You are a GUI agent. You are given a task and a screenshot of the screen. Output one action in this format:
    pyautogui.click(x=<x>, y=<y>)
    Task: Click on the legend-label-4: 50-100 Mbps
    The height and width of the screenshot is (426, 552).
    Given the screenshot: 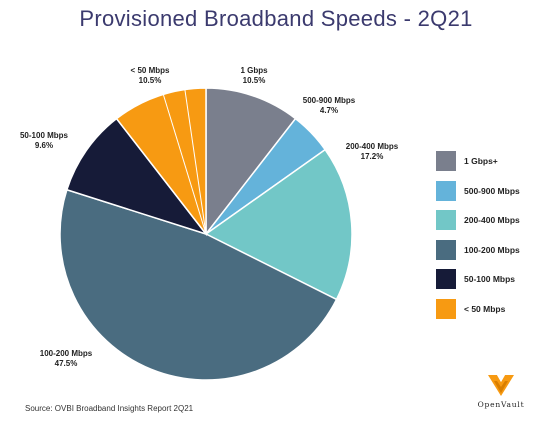 What is the action you would take?
    pyautogui.click(x=490, y=279)
    